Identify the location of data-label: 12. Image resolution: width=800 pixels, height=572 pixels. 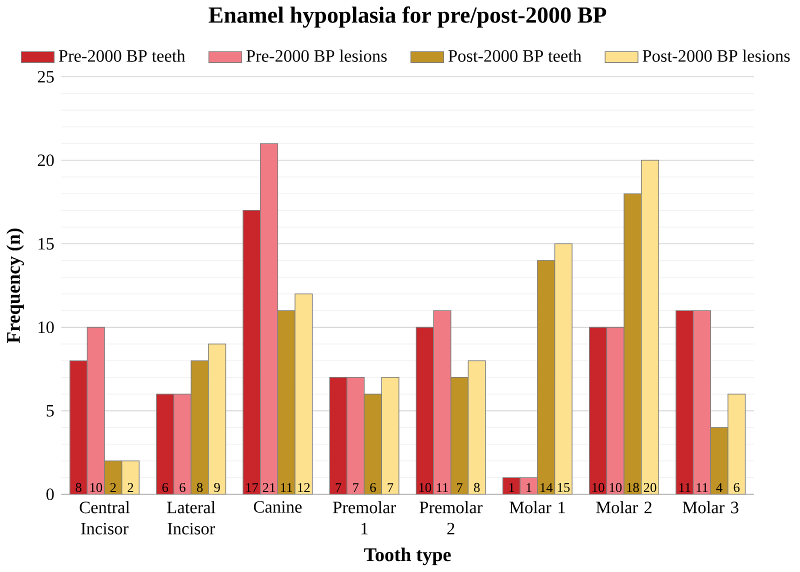
(304, 487).